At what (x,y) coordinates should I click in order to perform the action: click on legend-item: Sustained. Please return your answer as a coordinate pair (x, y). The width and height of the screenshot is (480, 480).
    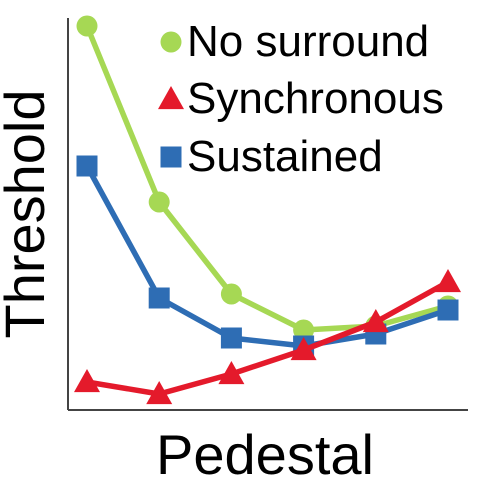
    Looking at the image, I should click on (271, 156).